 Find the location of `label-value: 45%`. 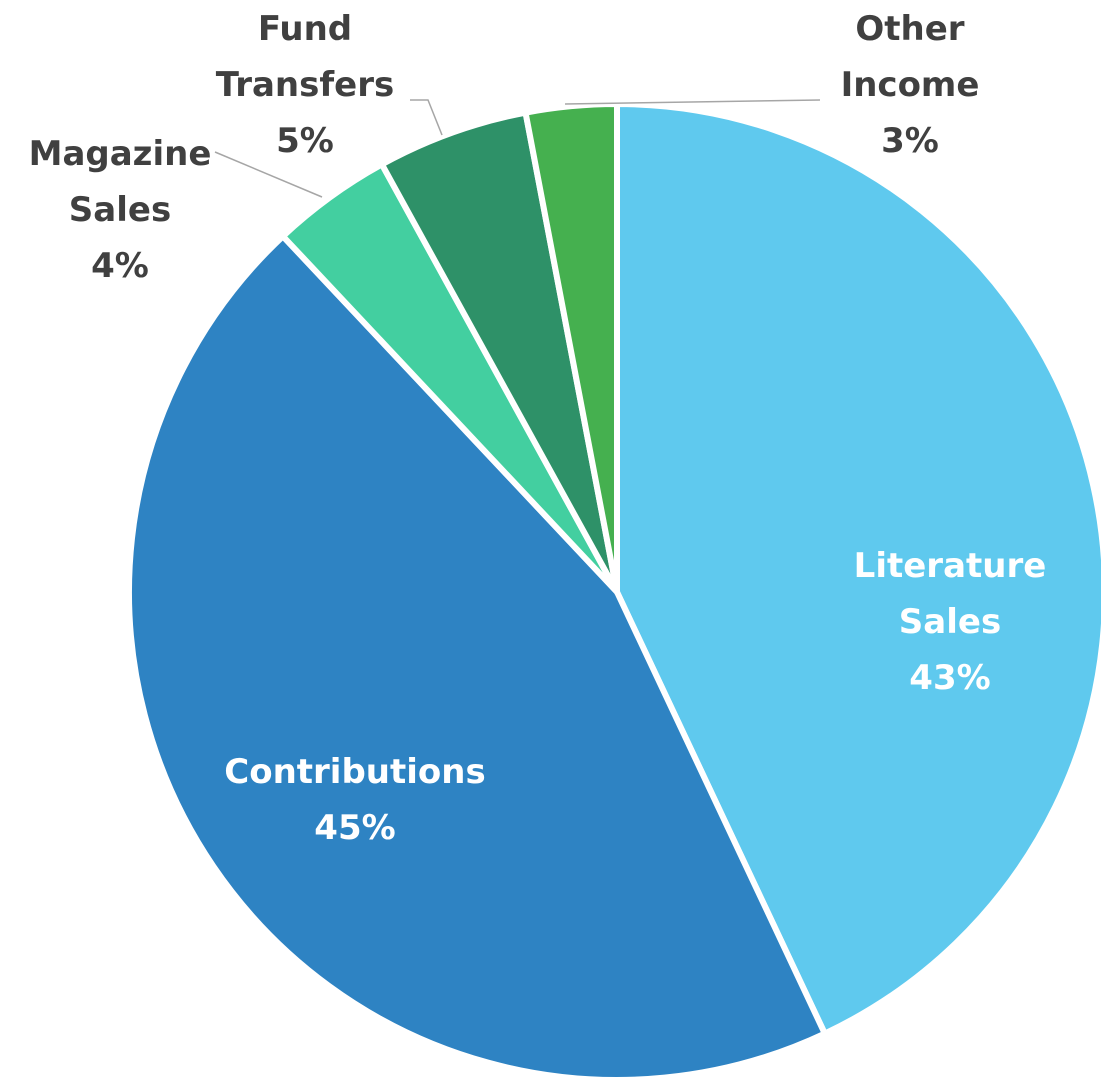

label-value: 45% is located at coordinates (355, 828).